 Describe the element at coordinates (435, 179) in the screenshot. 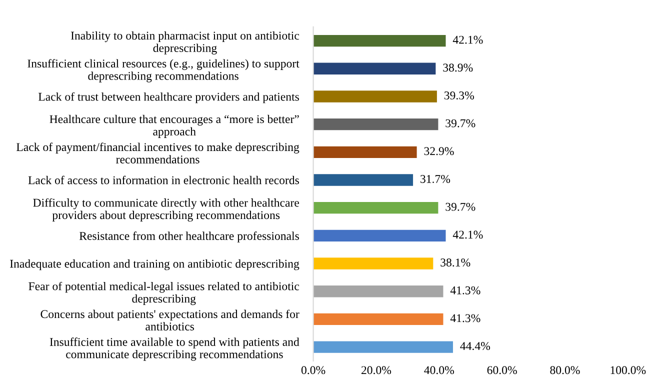

I see `data-label: 31.7%` at that location.